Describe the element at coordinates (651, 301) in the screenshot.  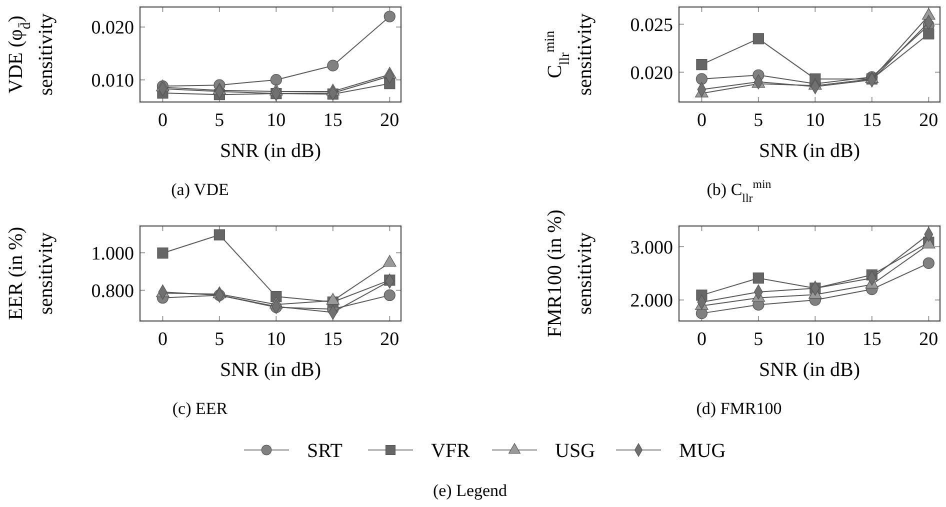
I see `y-tick-label: 2.000` at that location.